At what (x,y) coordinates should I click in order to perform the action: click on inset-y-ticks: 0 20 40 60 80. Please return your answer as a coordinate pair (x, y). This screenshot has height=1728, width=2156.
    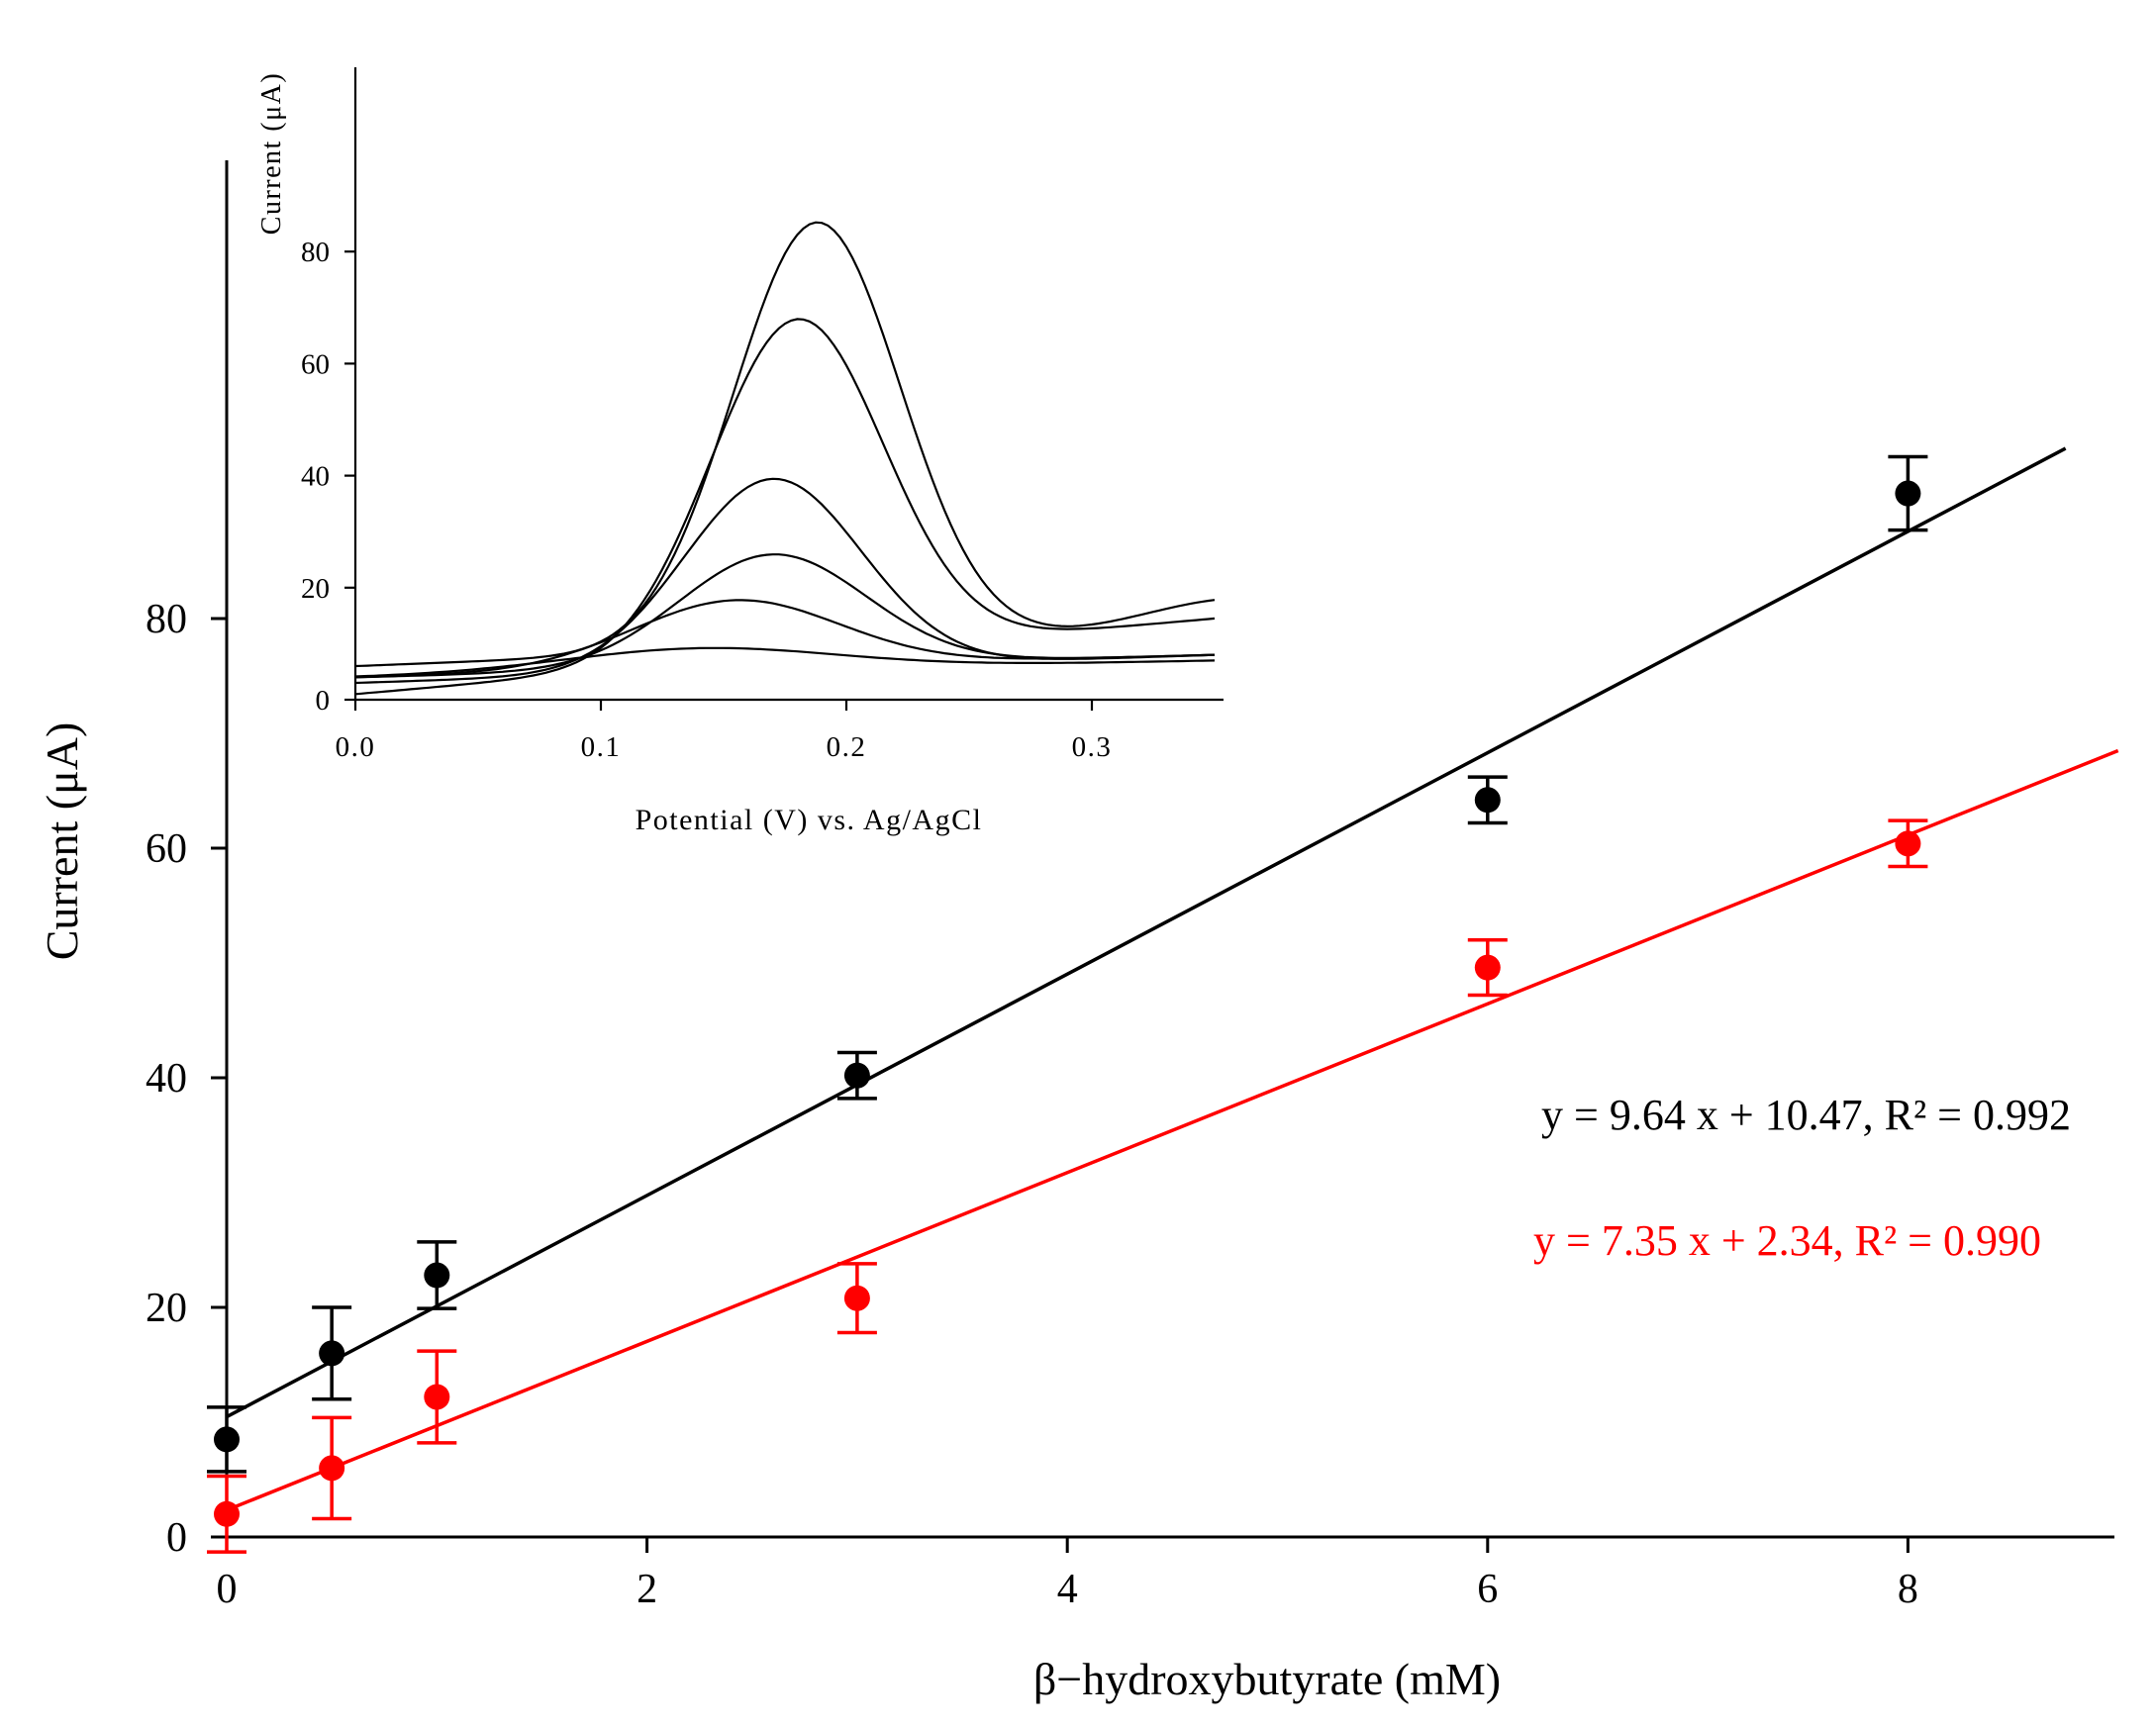
    Looking at the image, I should click on (328, 477).